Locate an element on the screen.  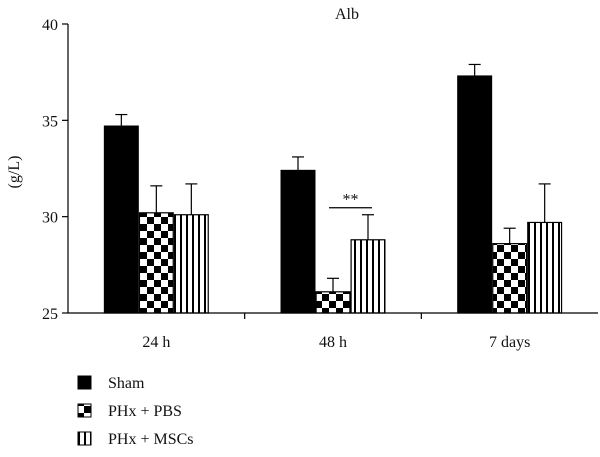
legend-label: Sham is located at coordinates (126, 383).